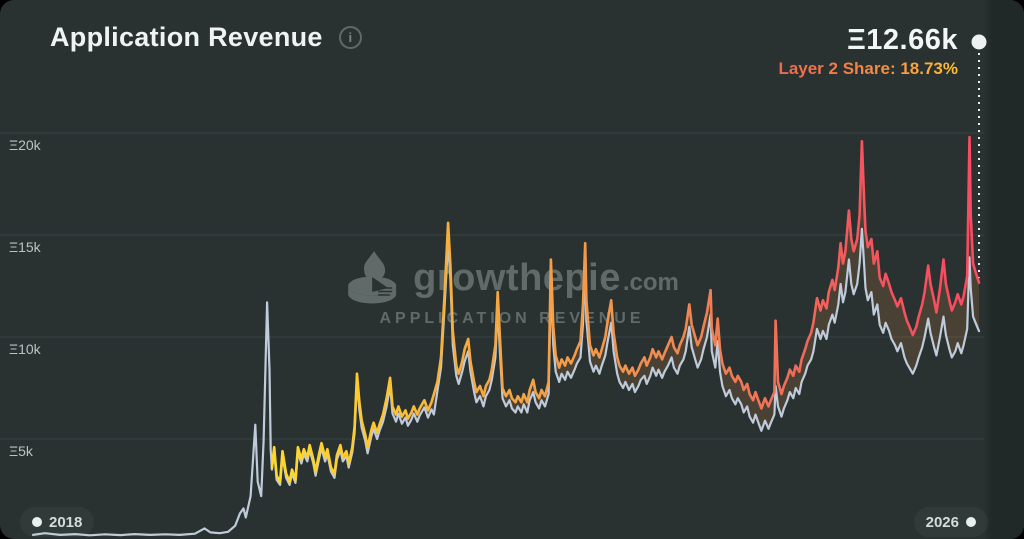 The width and height of the screenshot is (1024, 539). I want to click on axis-start-dot-icon, so click(37, 522).